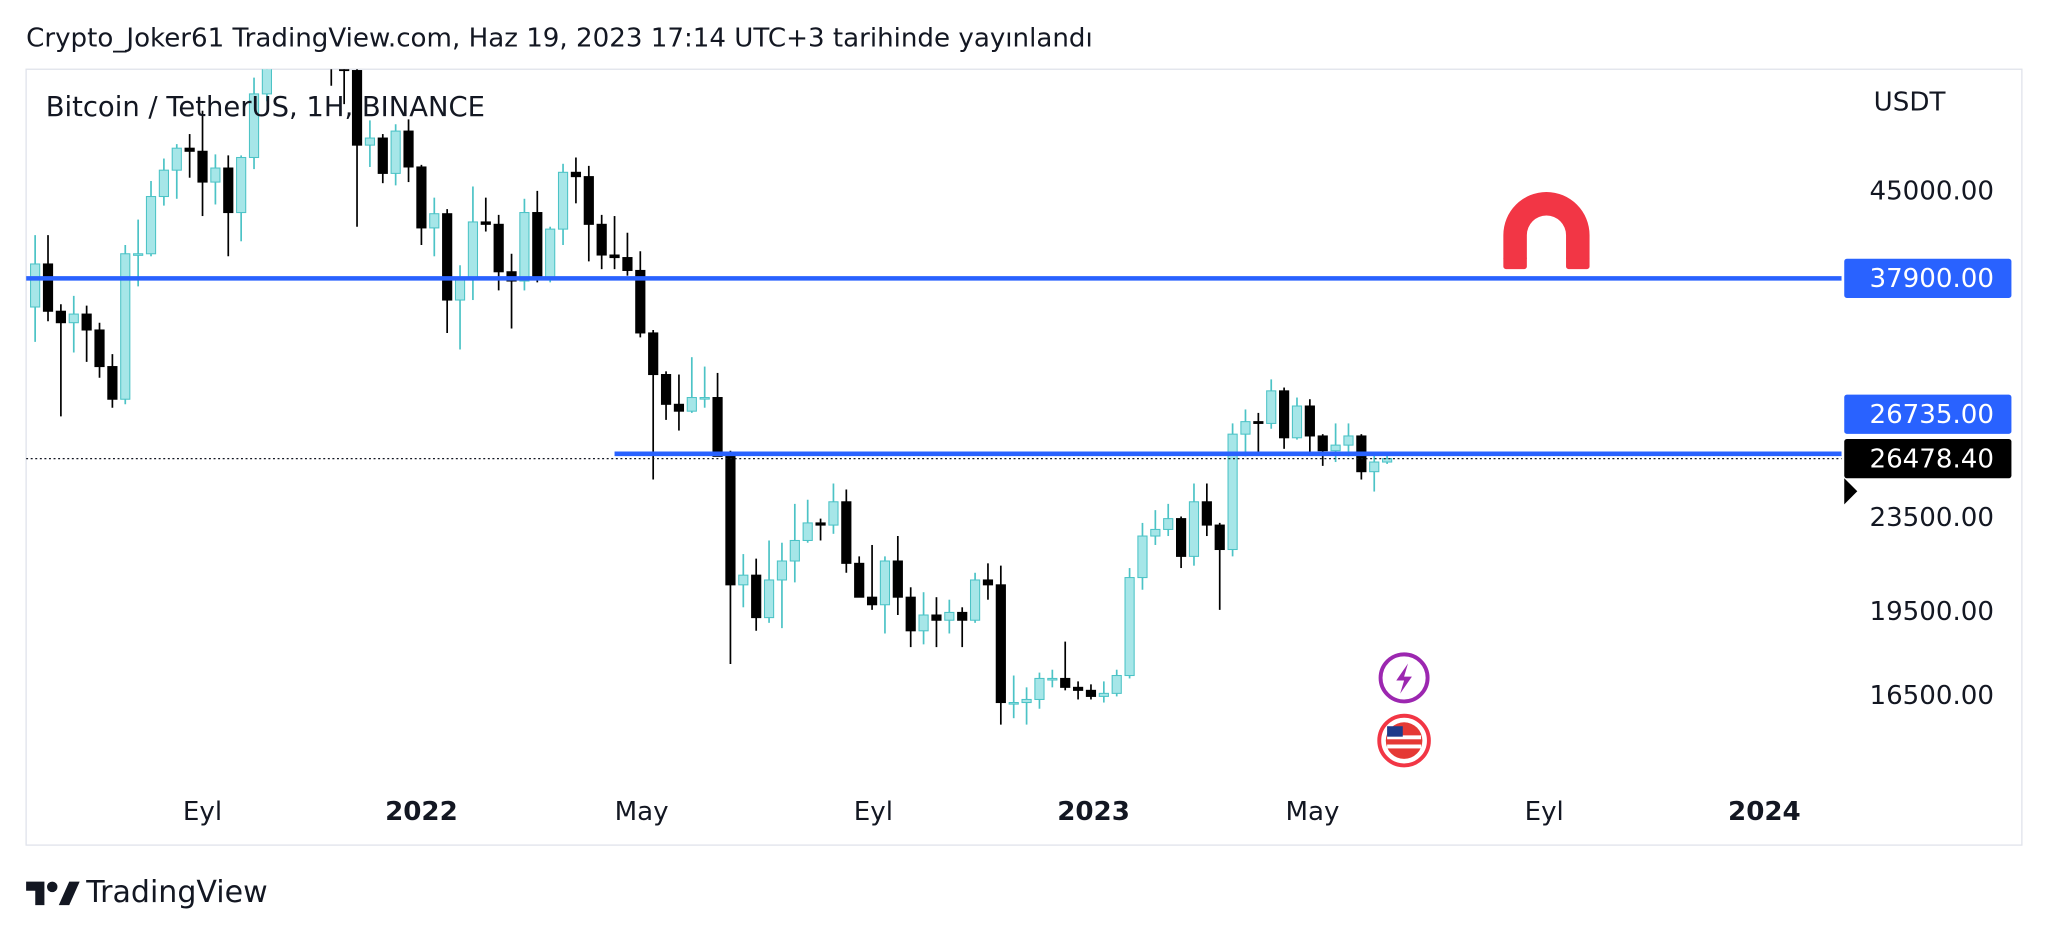 This screenshot has height=936, width=2048. What do you see at coordinates (1851, 491) in the screenshot?
I see `last-price-pointer` at bounding box center [1851, 491].